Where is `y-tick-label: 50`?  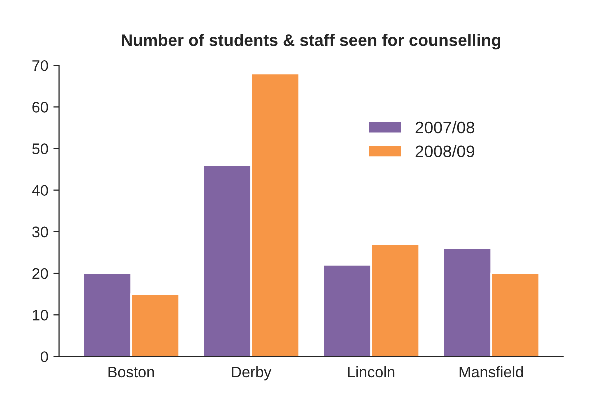 y-tick-label: 50 is located at coordinates (40, 149).